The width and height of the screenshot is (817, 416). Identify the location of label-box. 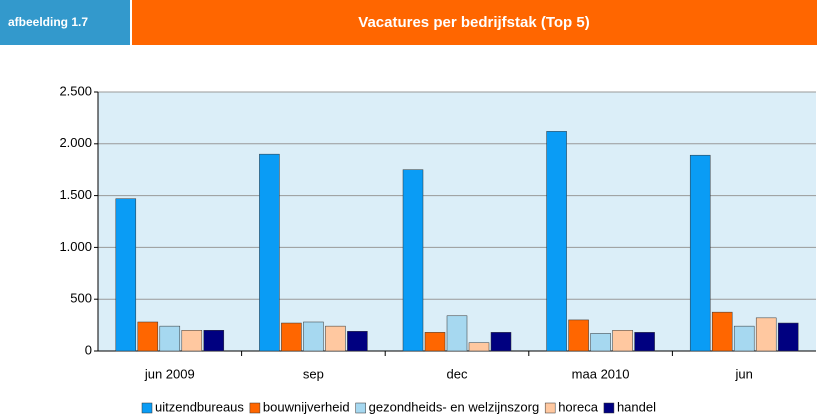
(65, 22).